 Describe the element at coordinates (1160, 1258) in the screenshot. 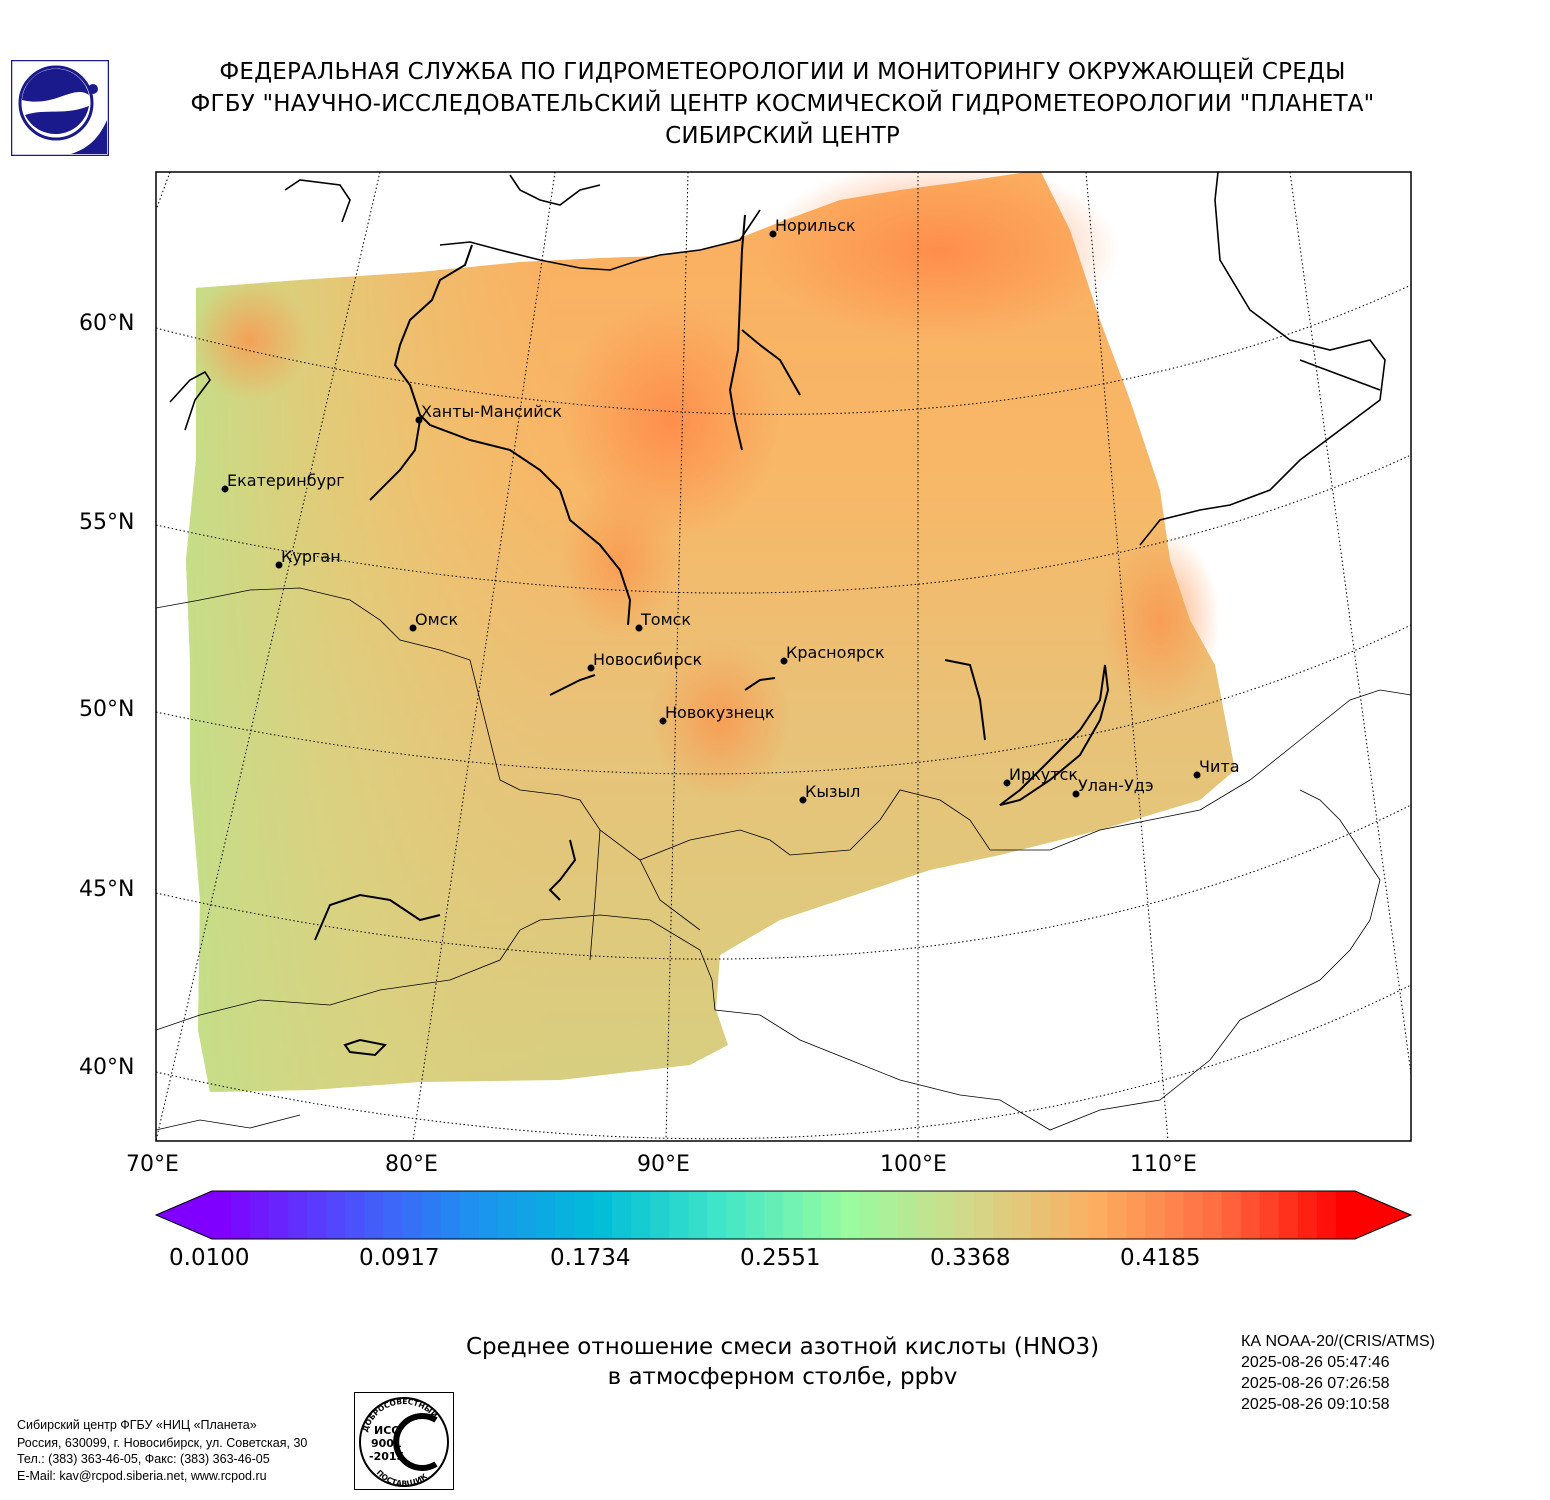

I see `colorbar-tick-5: 0.4185` at that location.